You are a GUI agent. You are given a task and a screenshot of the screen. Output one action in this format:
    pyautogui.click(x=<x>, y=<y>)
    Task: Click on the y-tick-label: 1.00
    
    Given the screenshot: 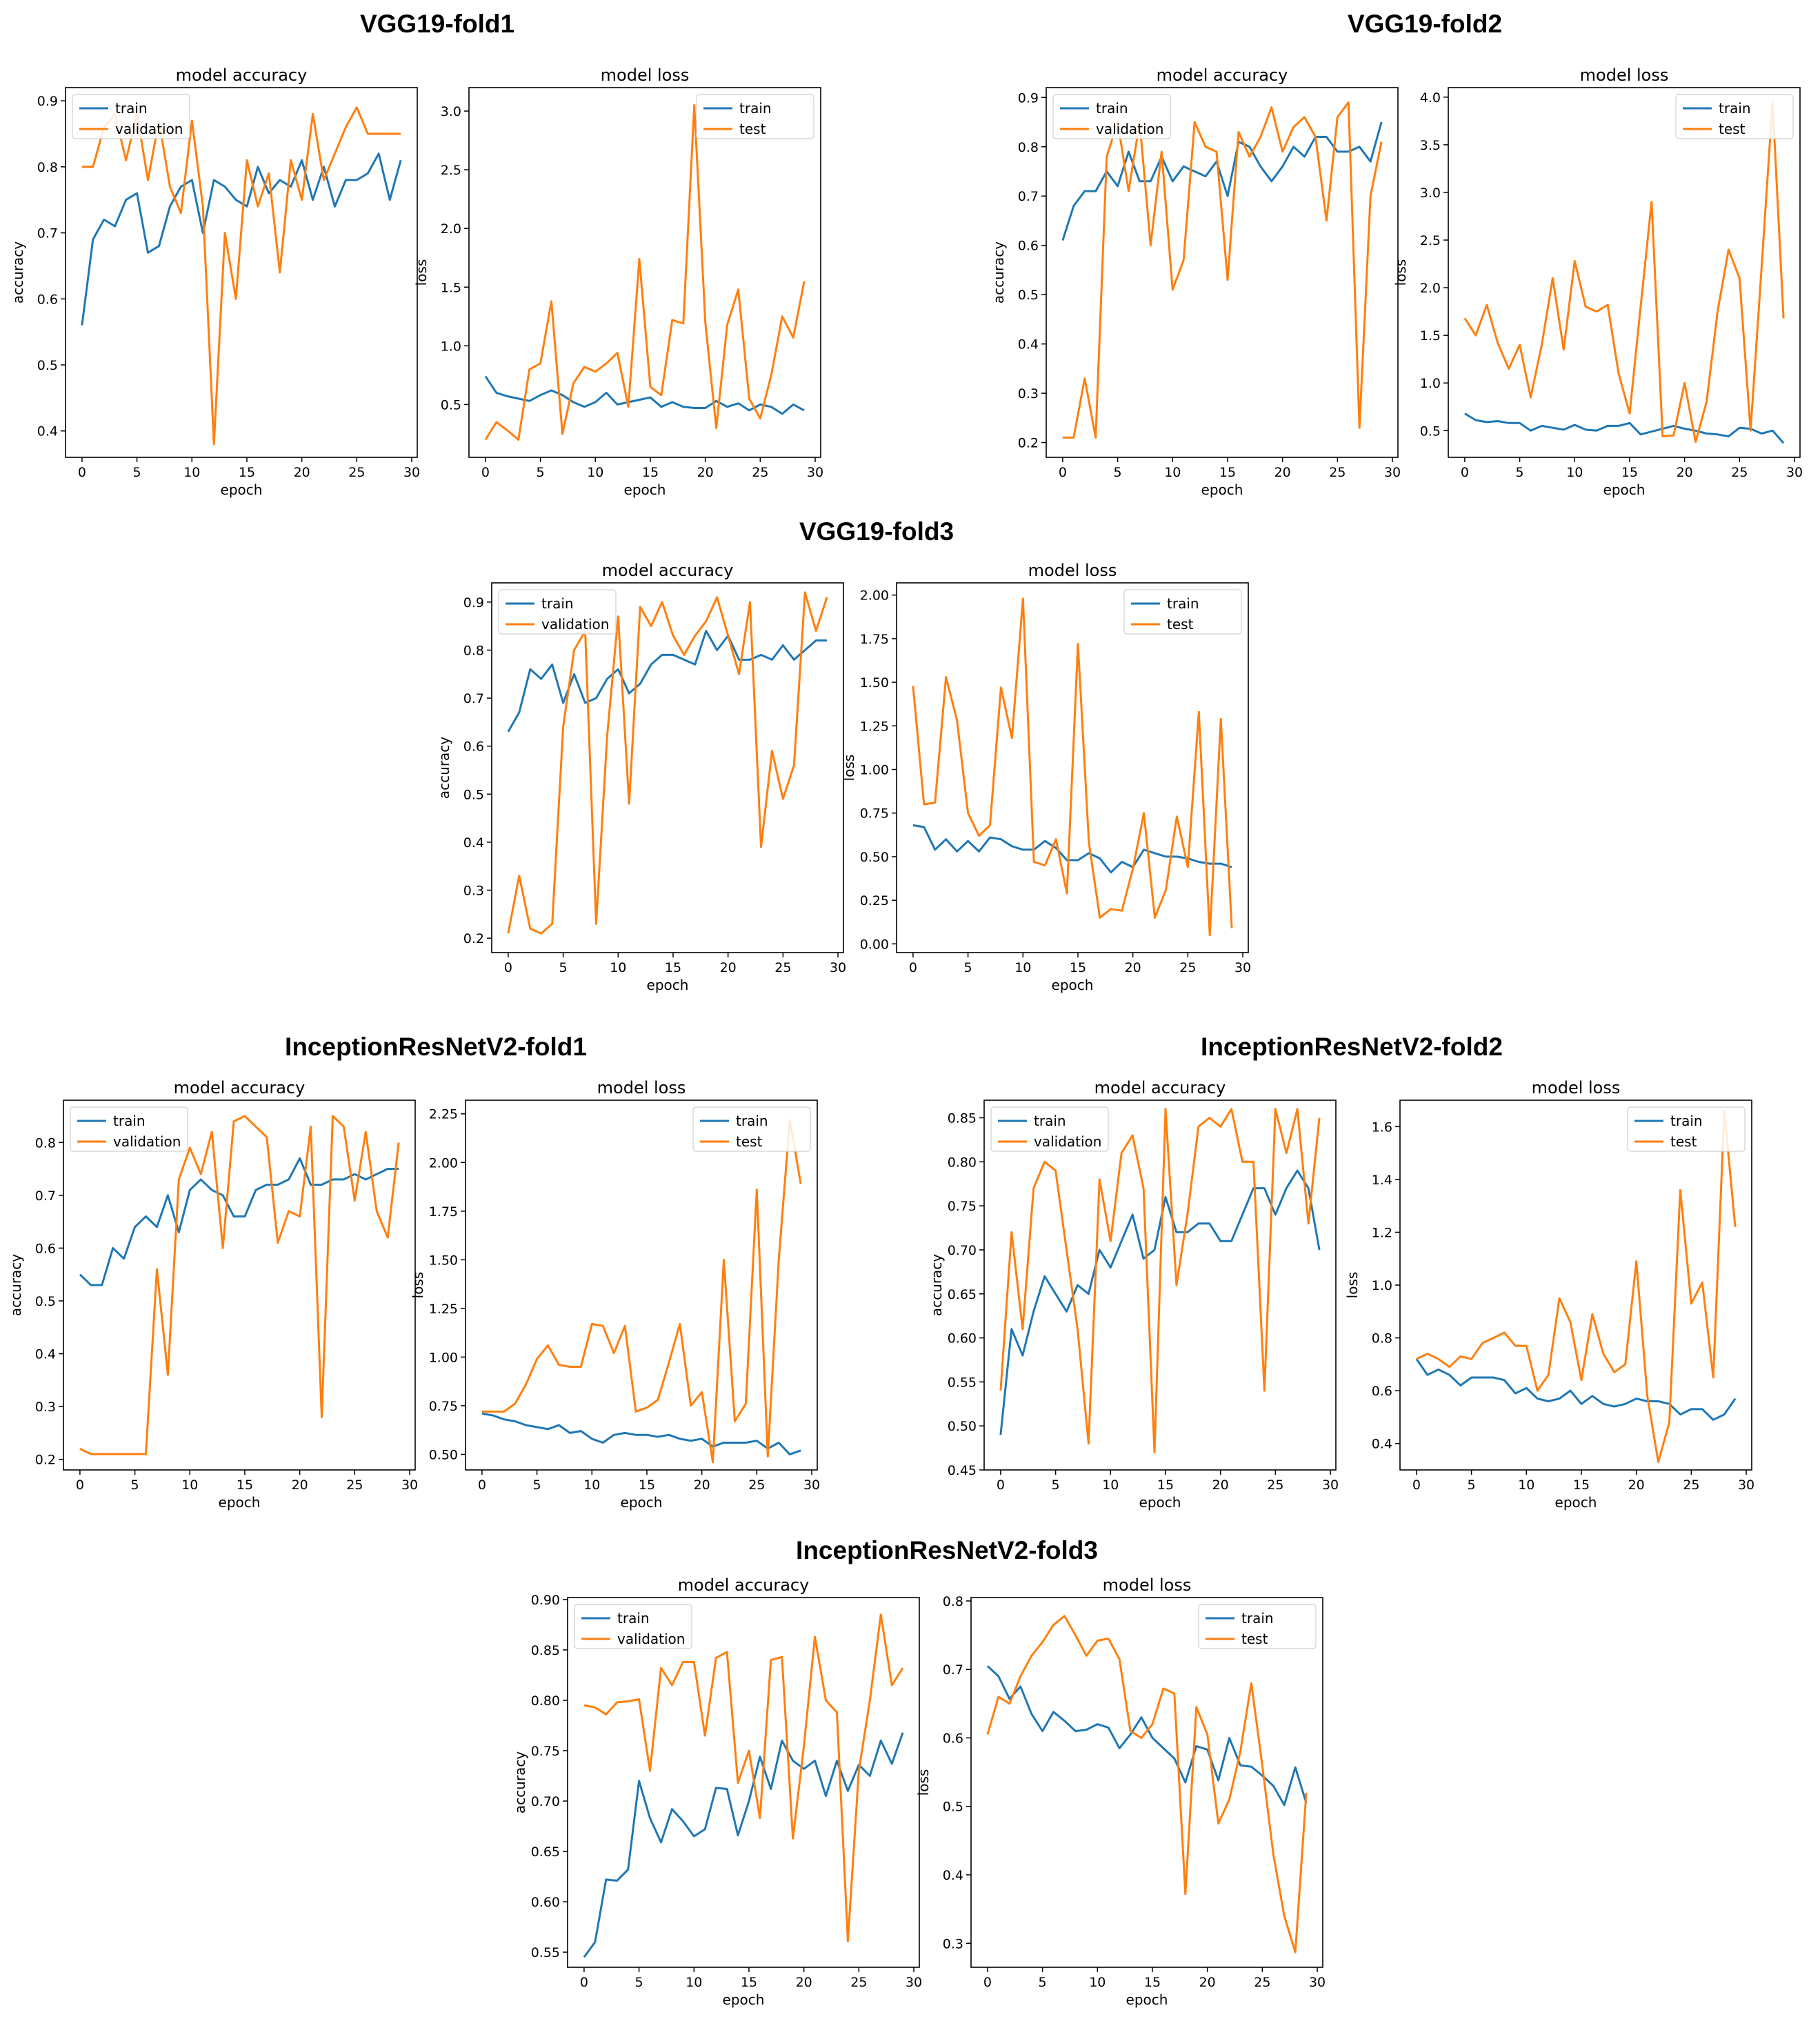 What is the action you would take?
    pyautogui.click(x=874, y=770)
    